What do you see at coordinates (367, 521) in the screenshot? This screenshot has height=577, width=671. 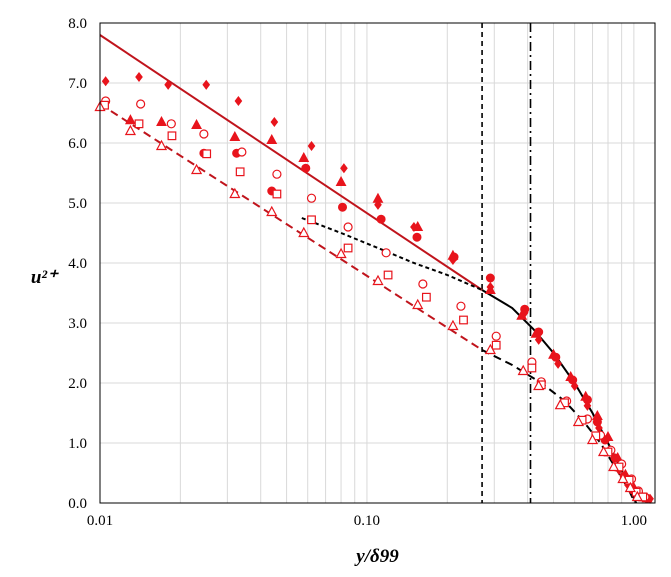 I see `x-axis-ticks: 0.01 0.10 1.00` at bounding box center [367, 521].